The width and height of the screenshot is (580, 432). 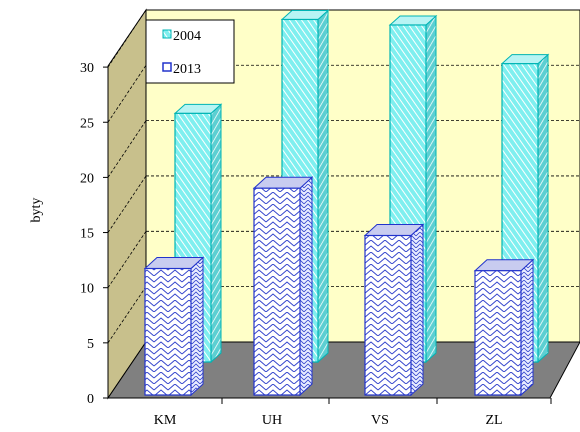 What do you see at coordinates (498, 333) in the screenshot?
I see `bar-2013-ZL-front` at bounding box center [498, 333].